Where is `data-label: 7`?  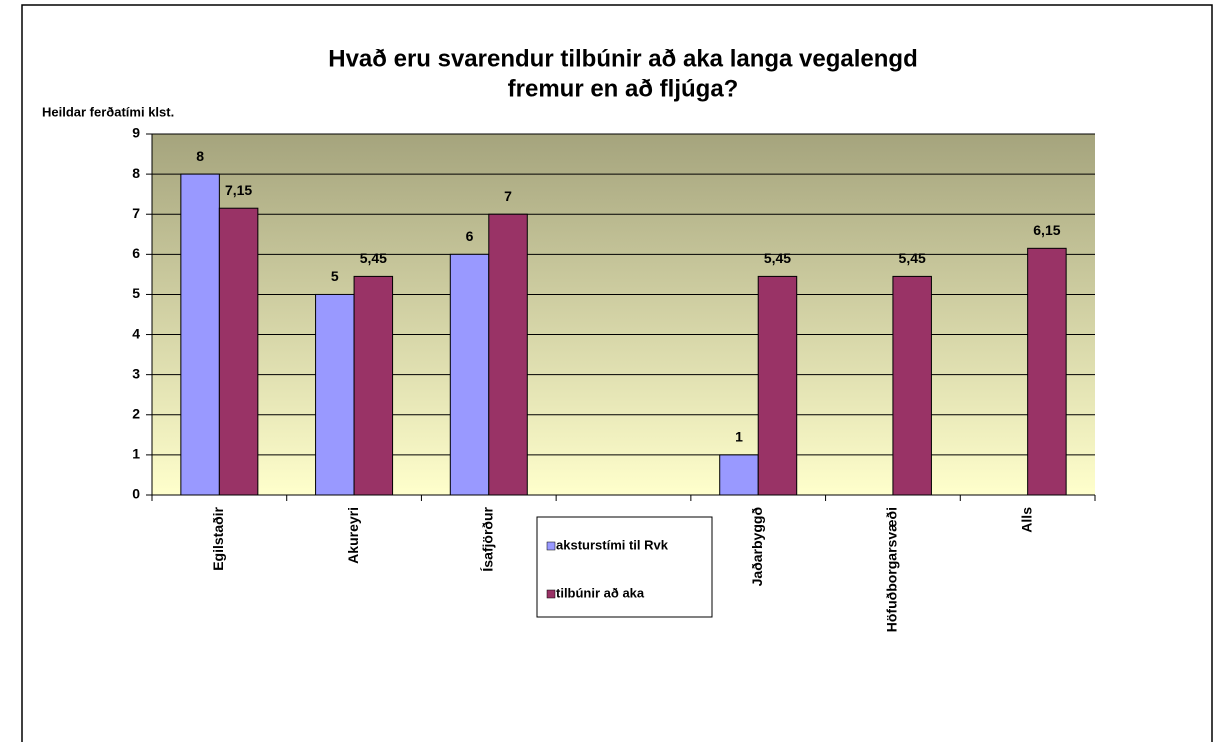 data-label: 7 is located at coordinates (508, 196).